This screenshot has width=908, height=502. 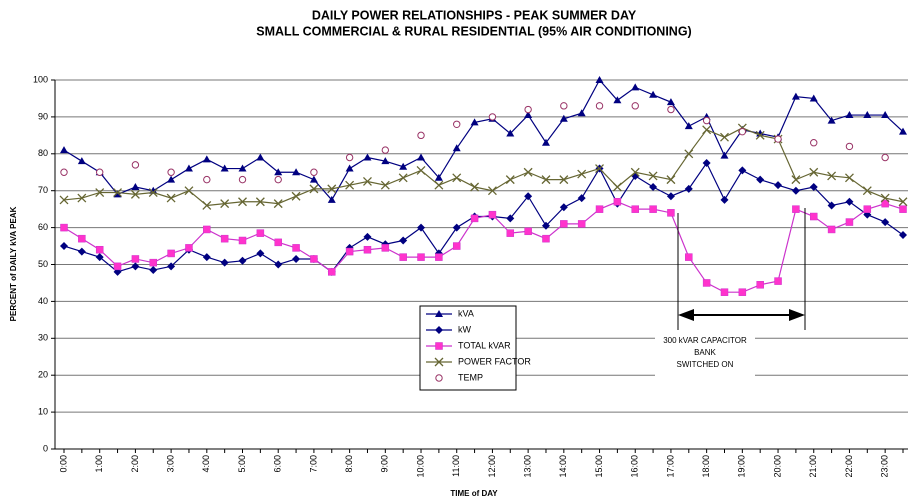 I want to click on annotation: SWITCHED ON, so click(x=705, y=364).